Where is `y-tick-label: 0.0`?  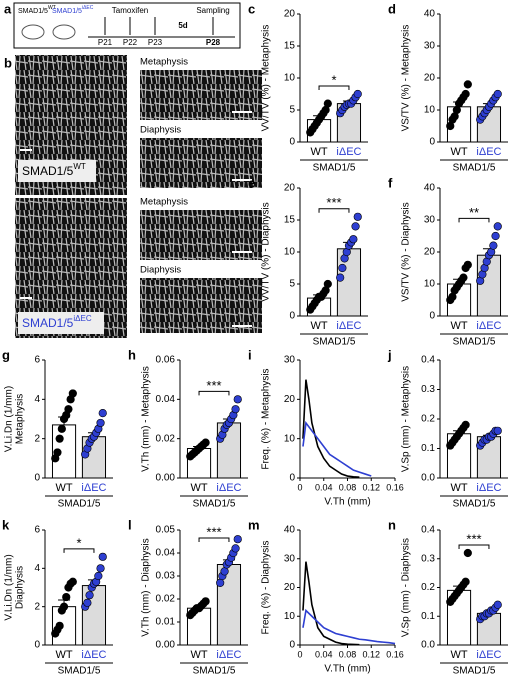 y-tick-label: 0.0 is located at coordinates (428, 478).